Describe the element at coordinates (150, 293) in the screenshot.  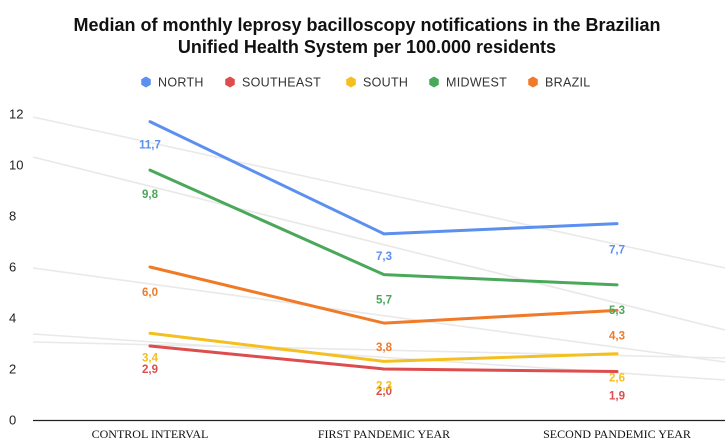
I see `data-label-brazil: 6,0` at that location.